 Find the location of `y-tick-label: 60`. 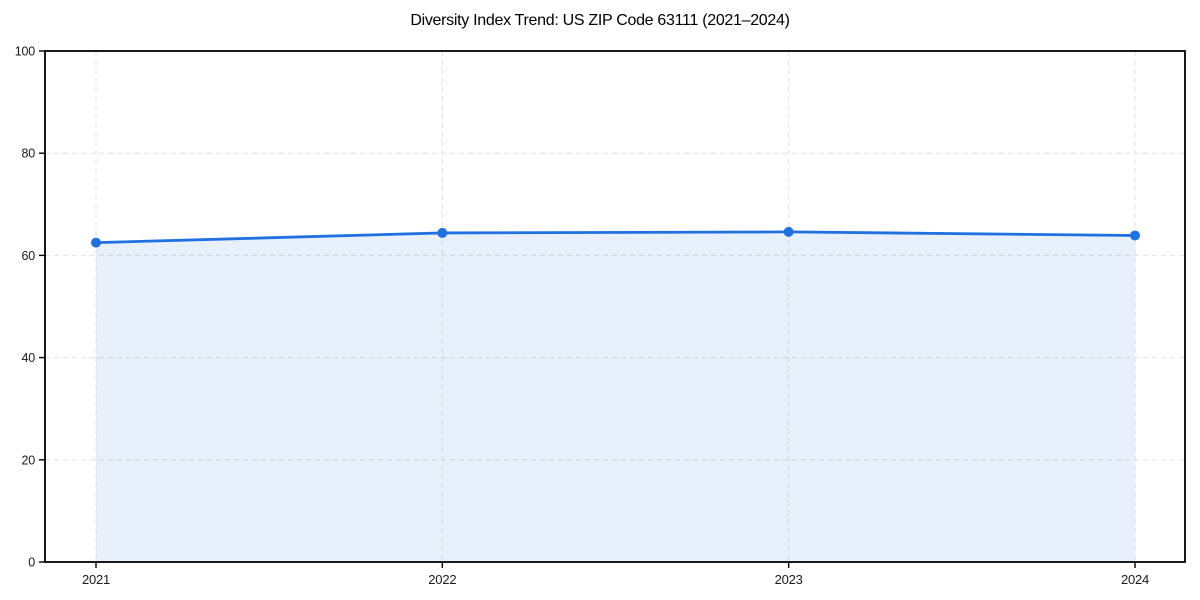

y-tick-label: 60 is located at coordinates (28, 256).